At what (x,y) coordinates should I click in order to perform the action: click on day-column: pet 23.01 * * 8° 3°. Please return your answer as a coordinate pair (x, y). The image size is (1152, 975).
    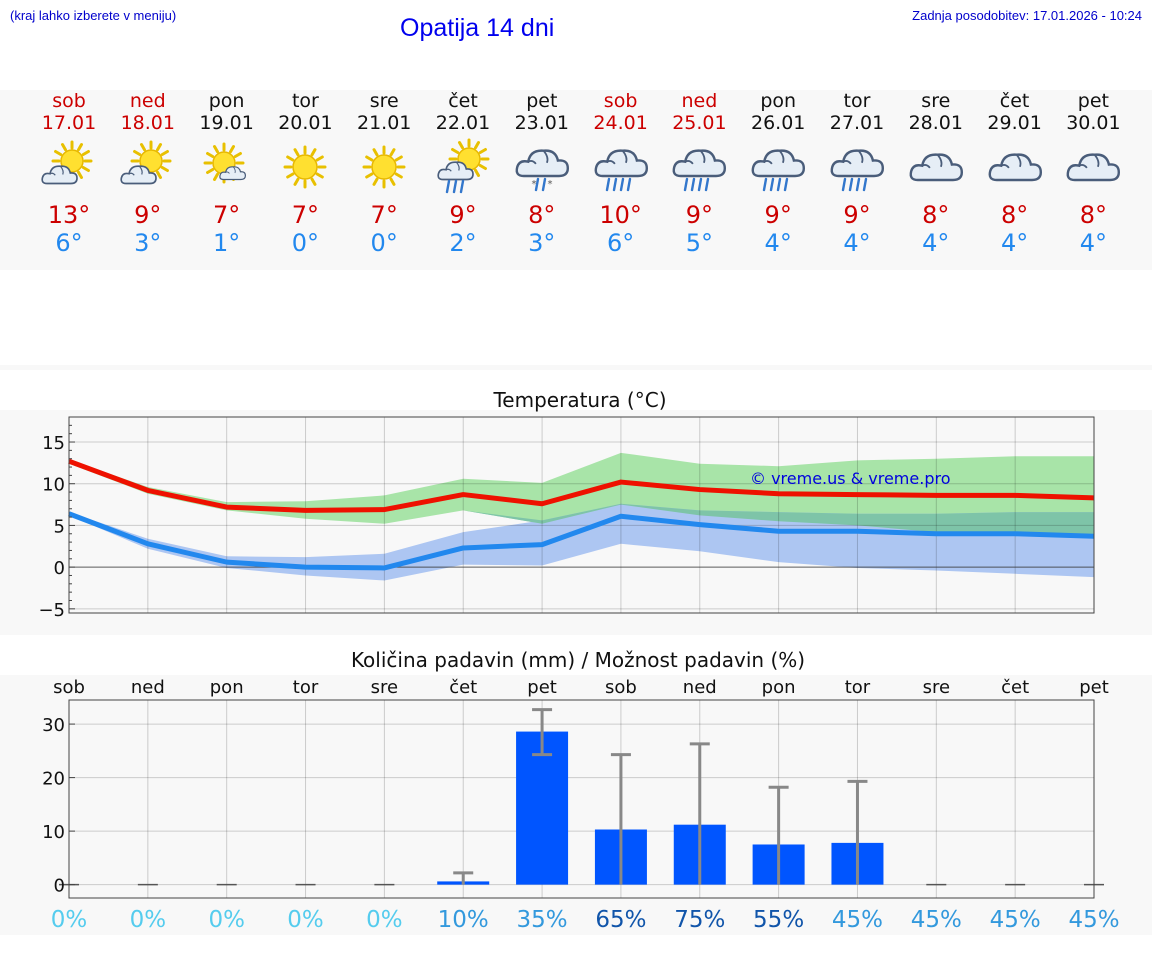
    Looking at the image, I should click on (541, 173).